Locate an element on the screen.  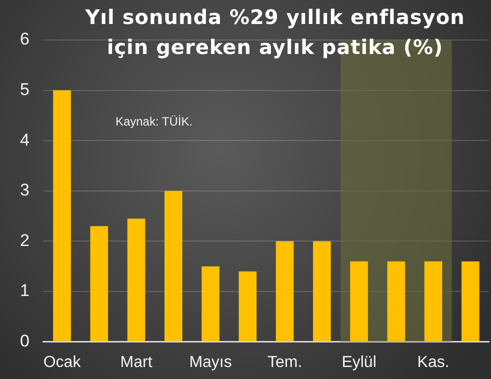
x-tick-label: Mayıs is located at coordinates (210, 362).